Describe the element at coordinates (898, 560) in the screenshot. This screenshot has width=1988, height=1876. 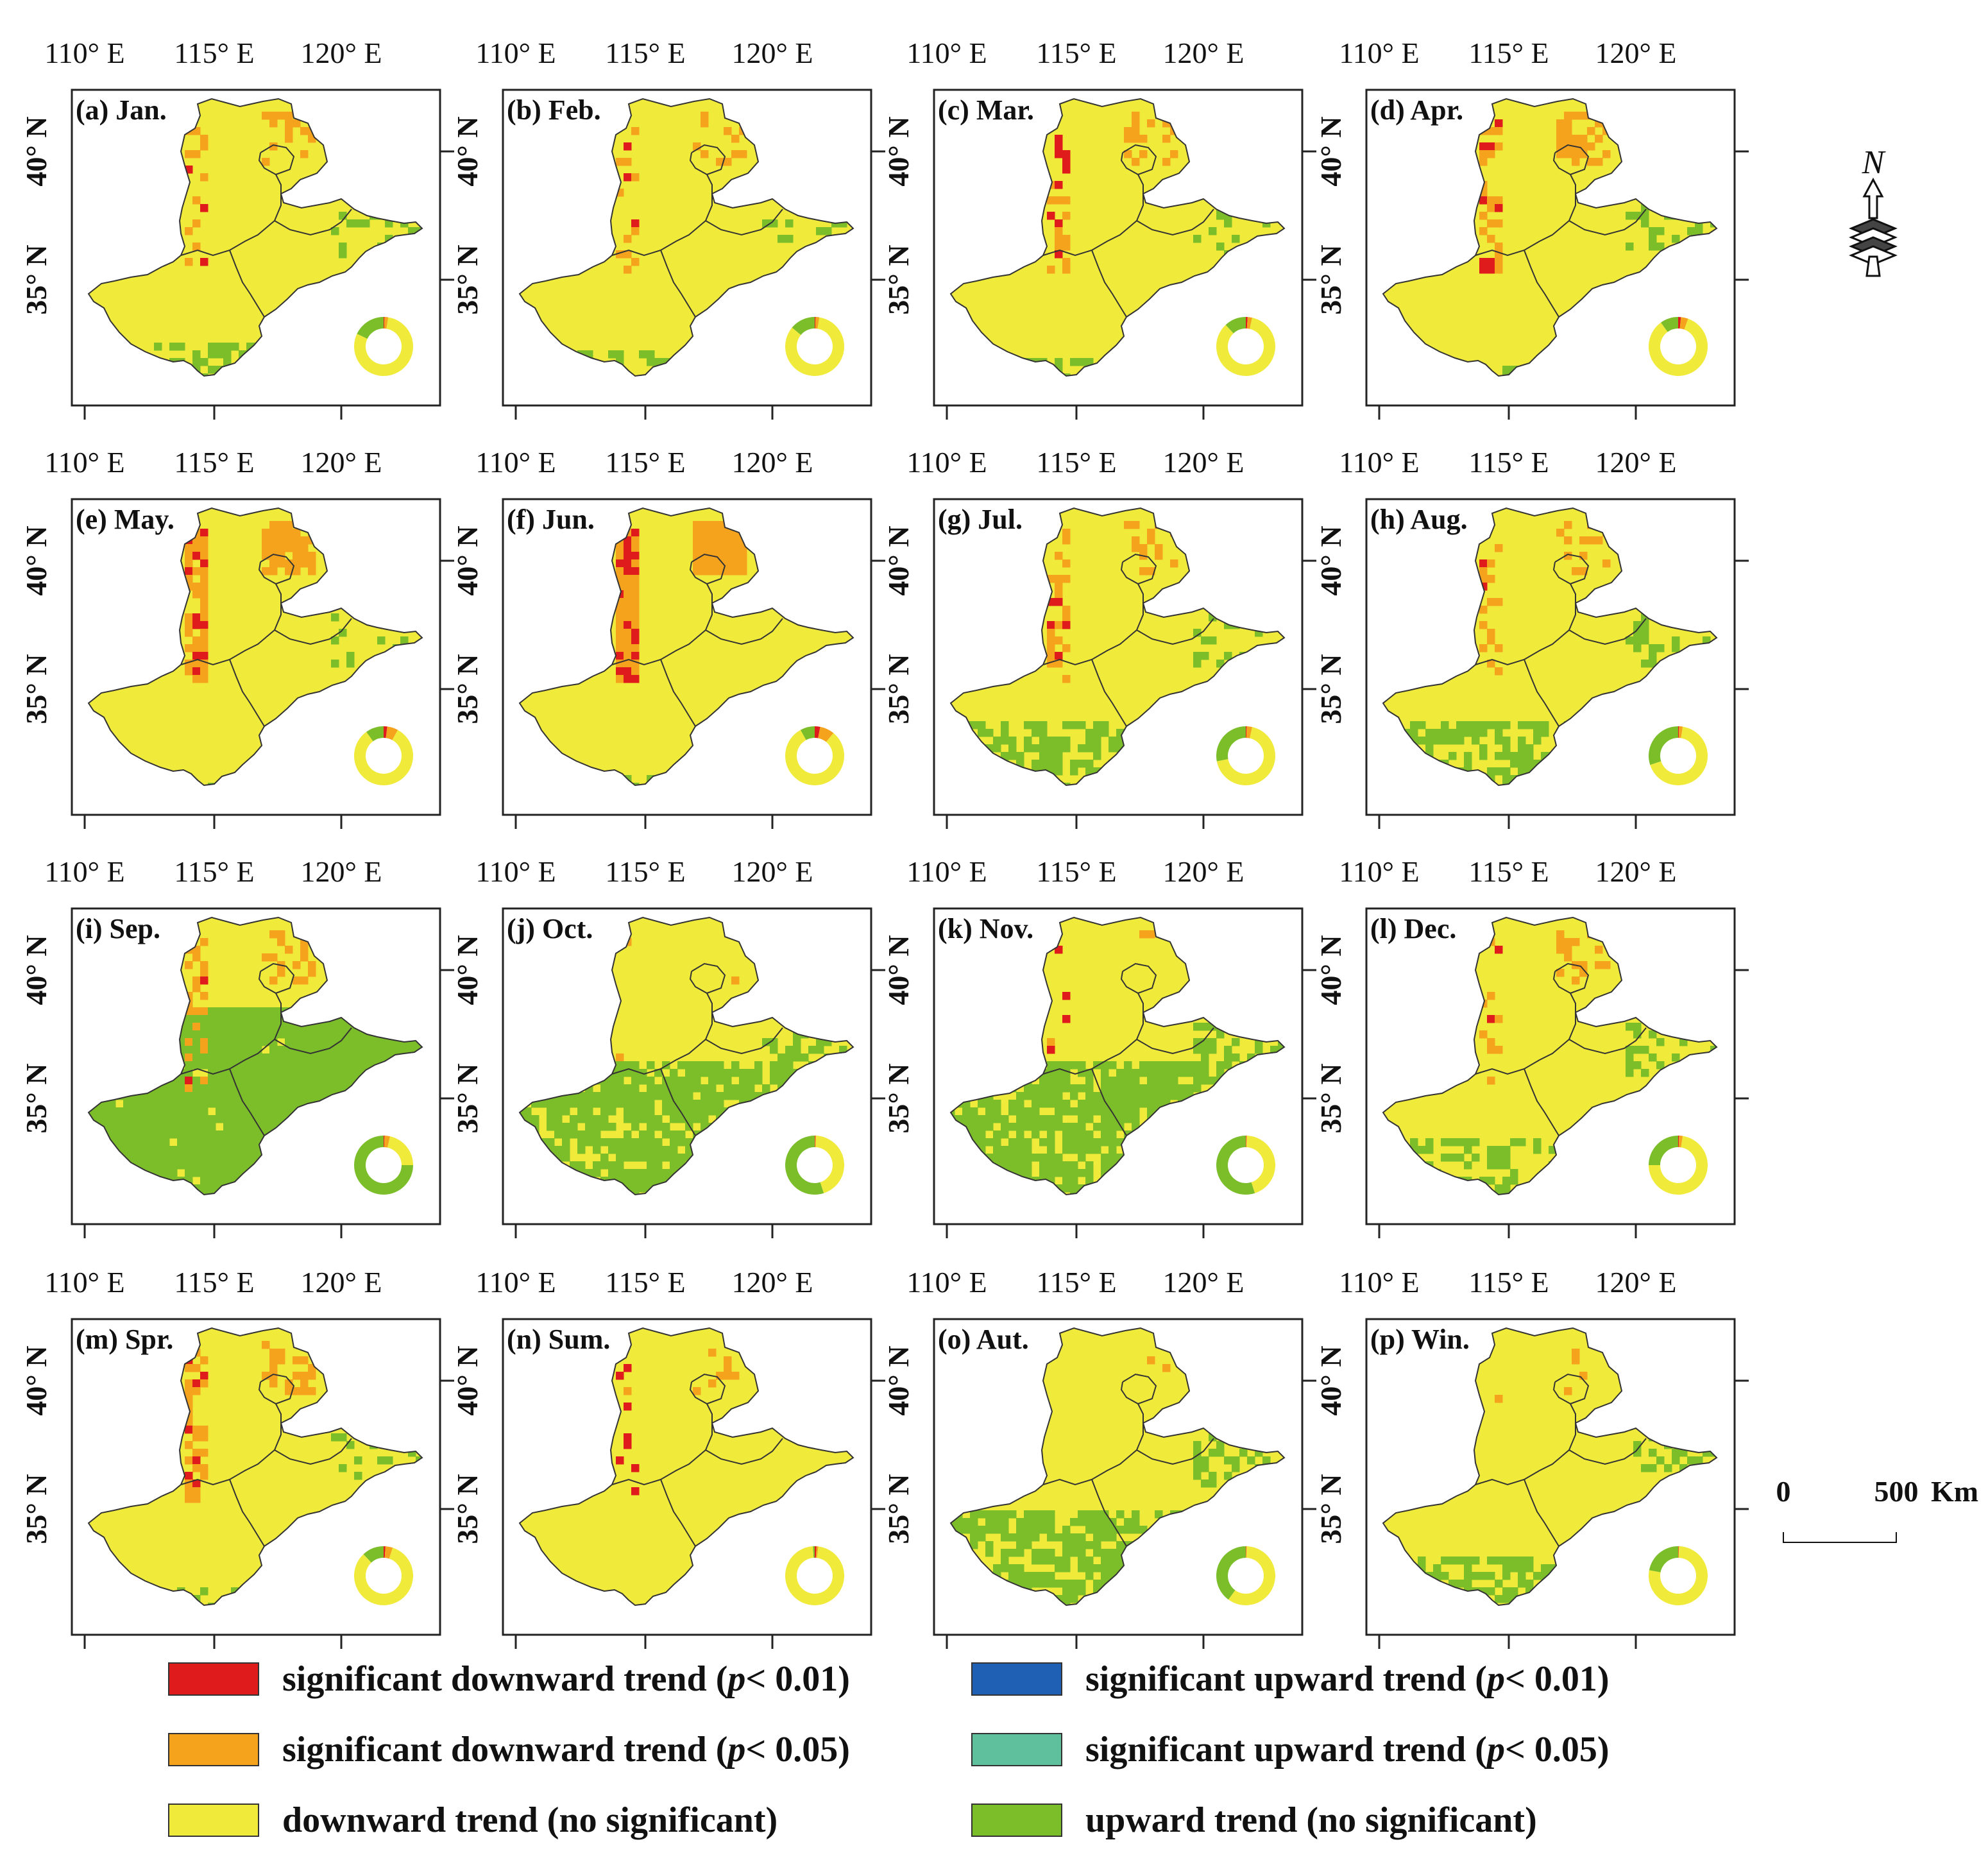
I see `y-tick-label: 40° N` at that location.